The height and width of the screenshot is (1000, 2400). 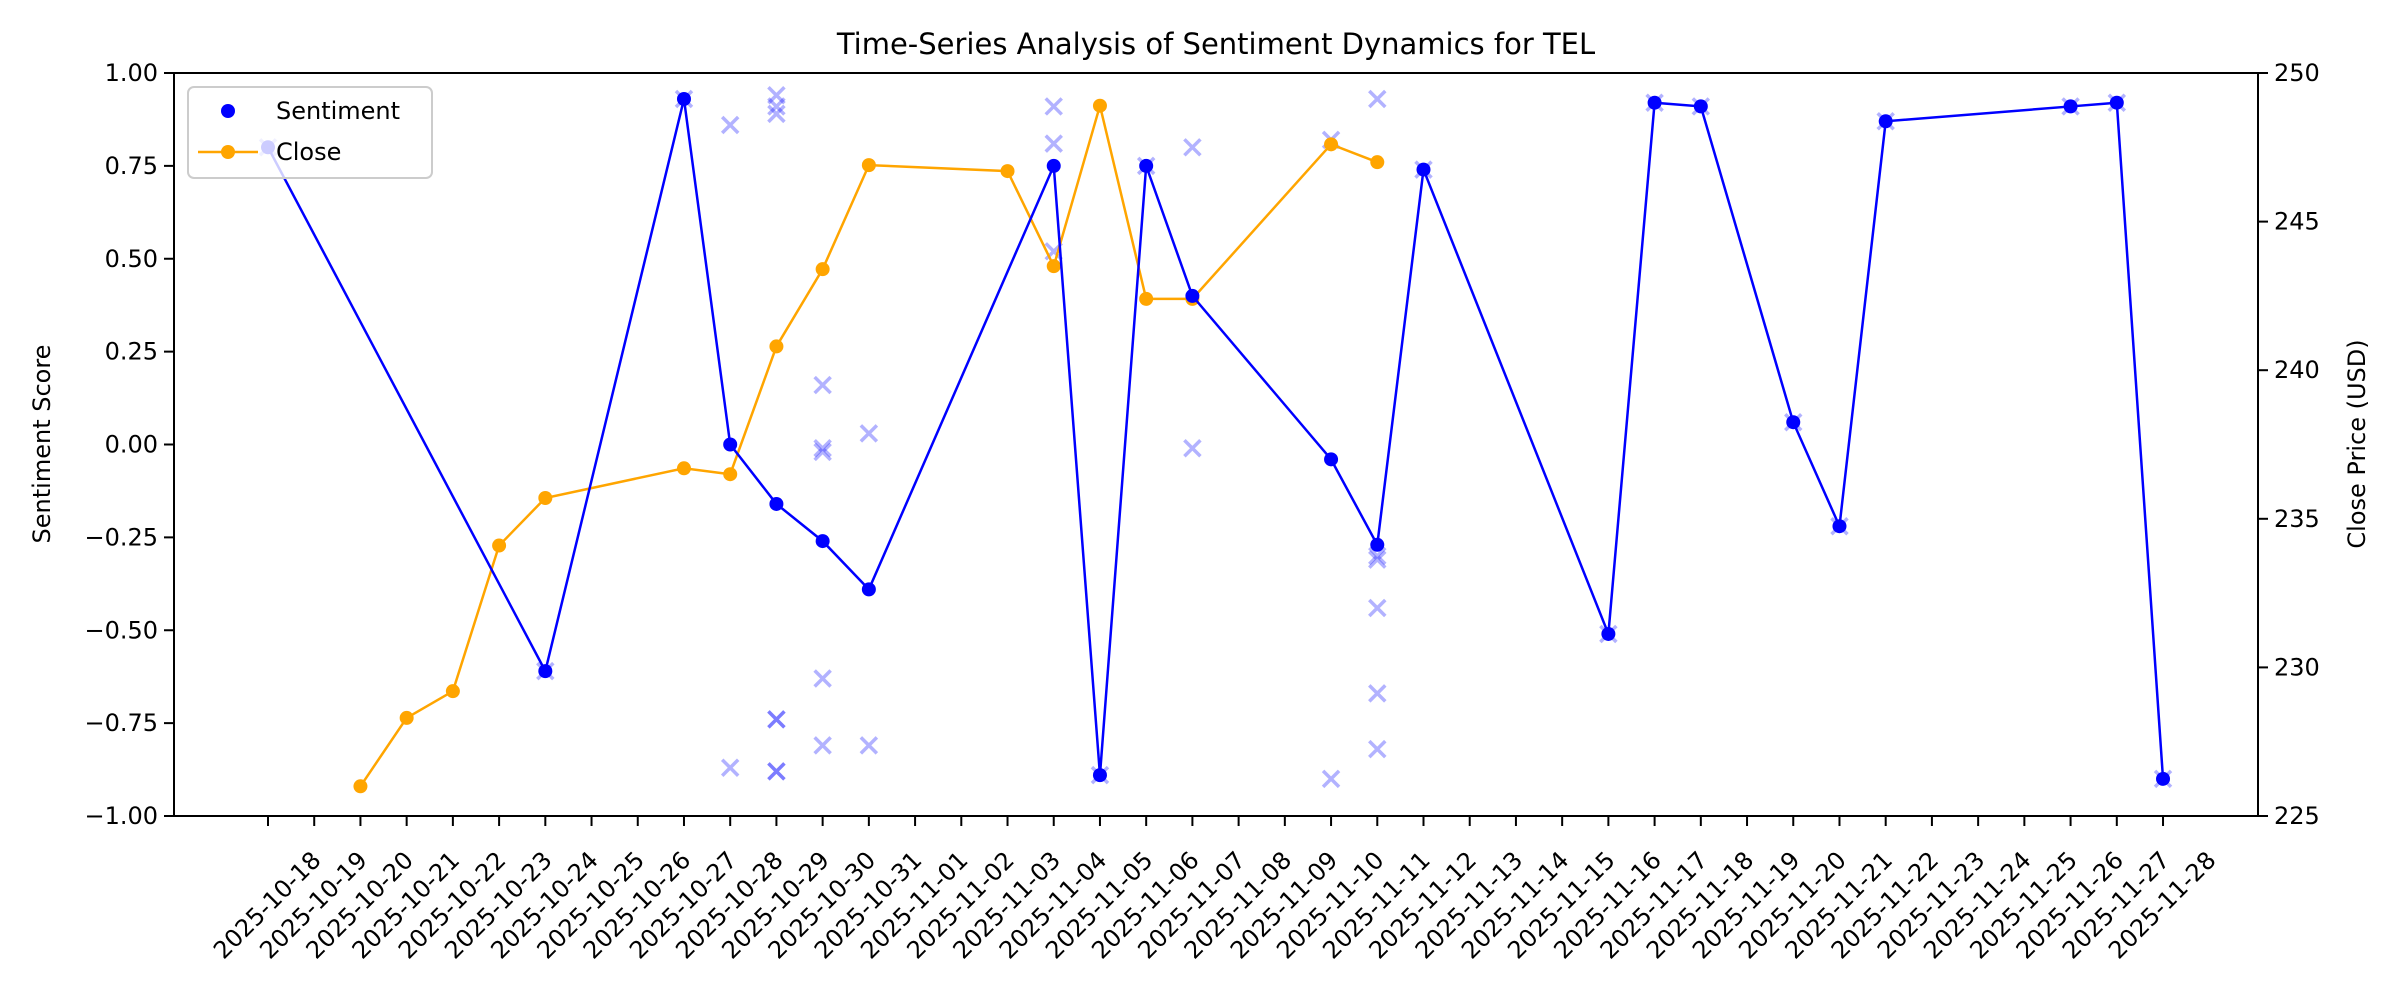 I want to click on legend-sentiment-marker-icon, so click(x=228, y=111).